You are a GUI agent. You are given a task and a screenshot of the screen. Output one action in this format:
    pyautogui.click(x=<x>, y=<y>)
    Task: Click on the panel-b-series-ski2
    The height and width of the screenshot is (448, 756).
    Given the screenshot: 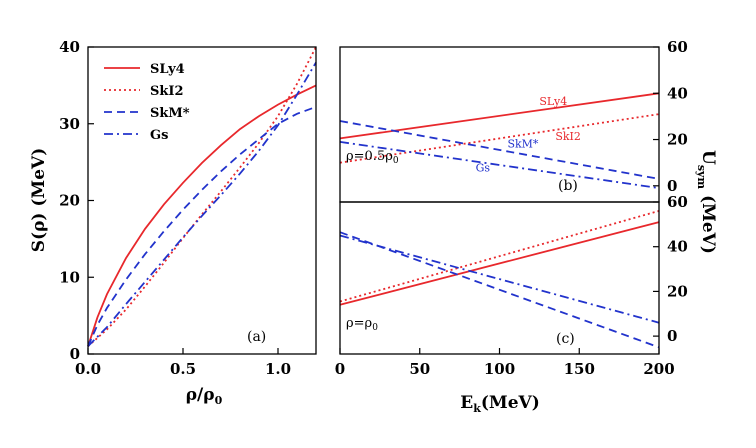 What is the action you would take?
    pyautogui.click(x=499, y=138)
    